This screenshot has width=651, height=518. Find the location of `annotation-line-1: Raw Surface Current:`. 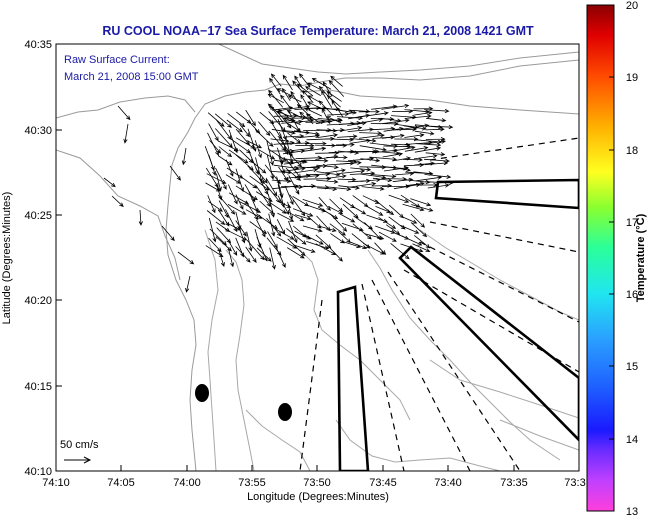

annotation-line-1: Raw Surface Current: is located at coordinates (117, 60).